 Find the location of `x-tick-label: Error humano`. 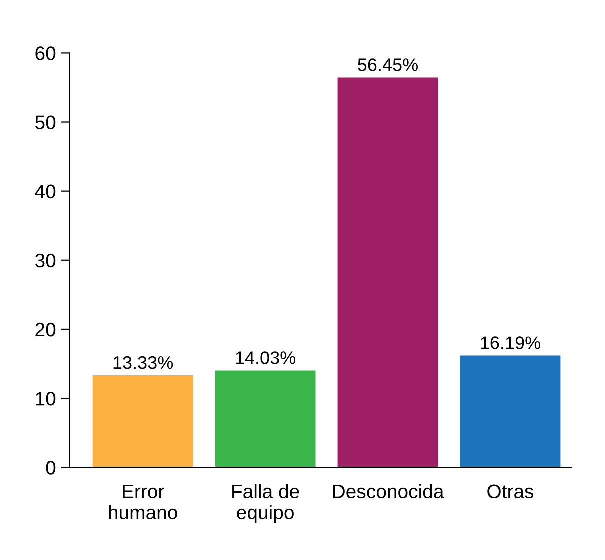

x-tick-label: Error humano is located at coordinates (143, 502).